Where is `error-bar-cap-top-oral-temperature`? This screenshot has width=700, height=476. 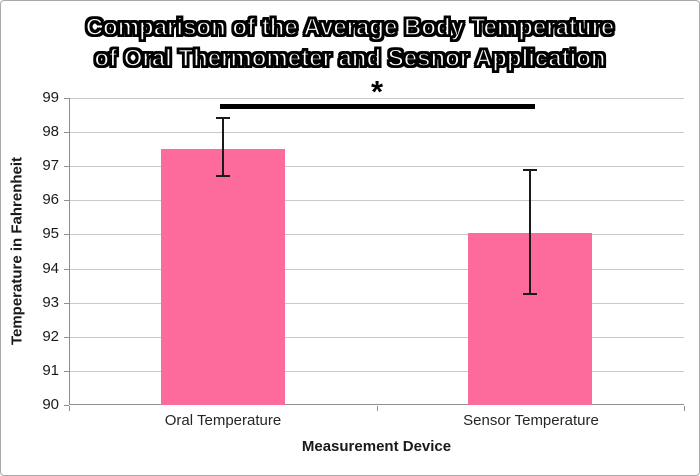
error-bar-cap-top-oral-temperature is located at coordinates (223, 118).